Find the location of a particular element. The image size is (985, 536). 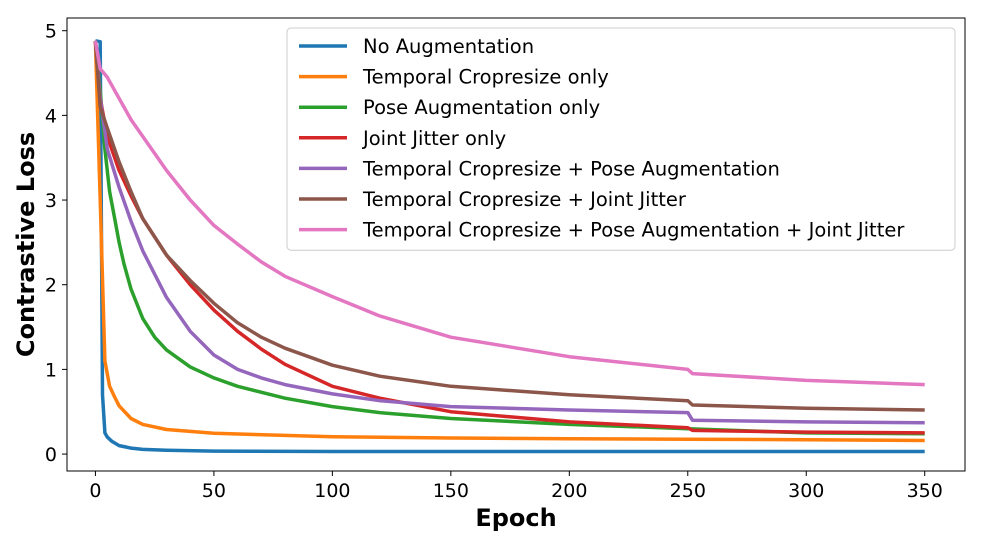

legend-label-5: Temporal Cropresize + Joint Jitter is located at coordinates (524, 199).